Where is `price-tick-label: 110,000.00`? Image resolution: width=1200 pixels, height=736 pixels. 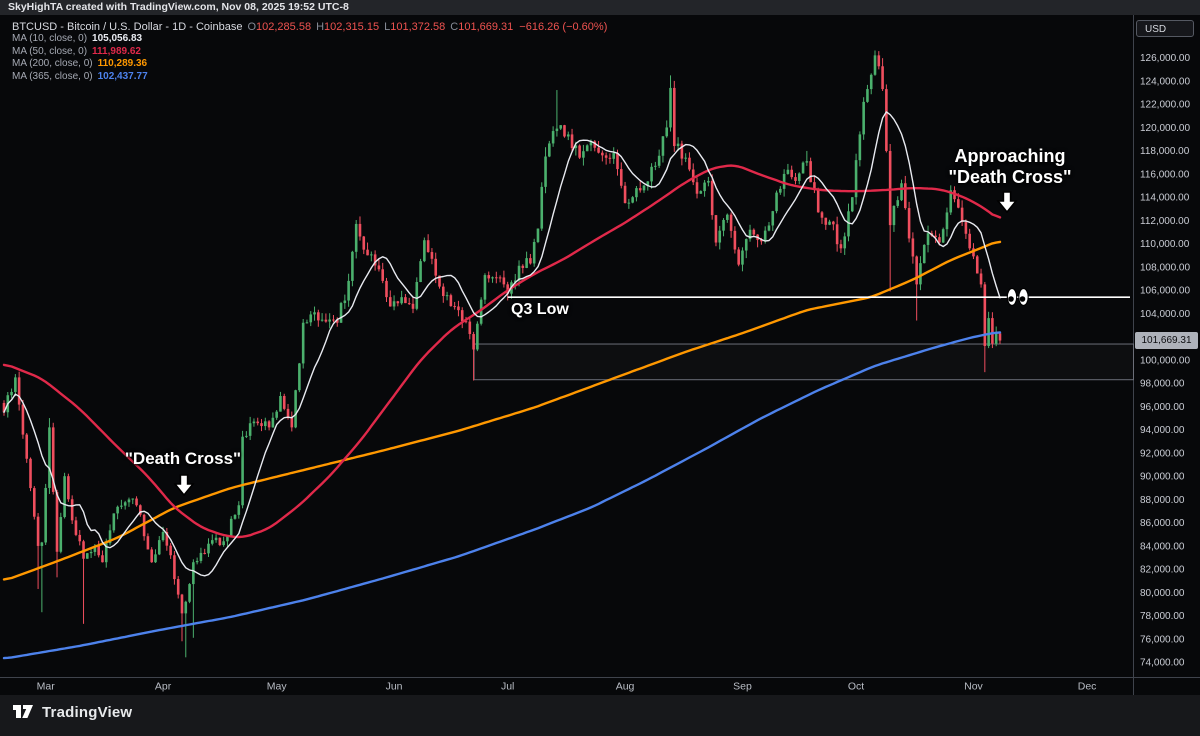
price-tick-label: 110,000.00 is located at coordinates (1165, 244).